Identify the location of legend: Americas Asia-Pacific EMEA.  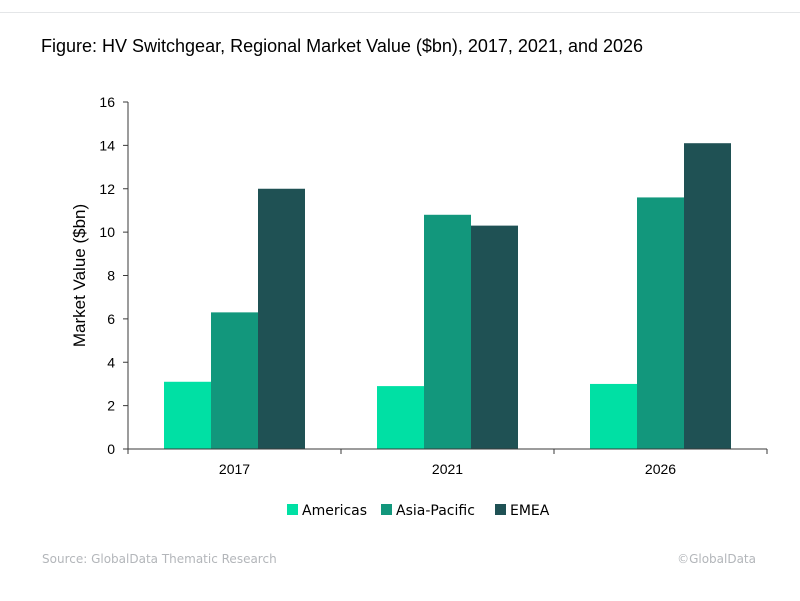
(418, 511).